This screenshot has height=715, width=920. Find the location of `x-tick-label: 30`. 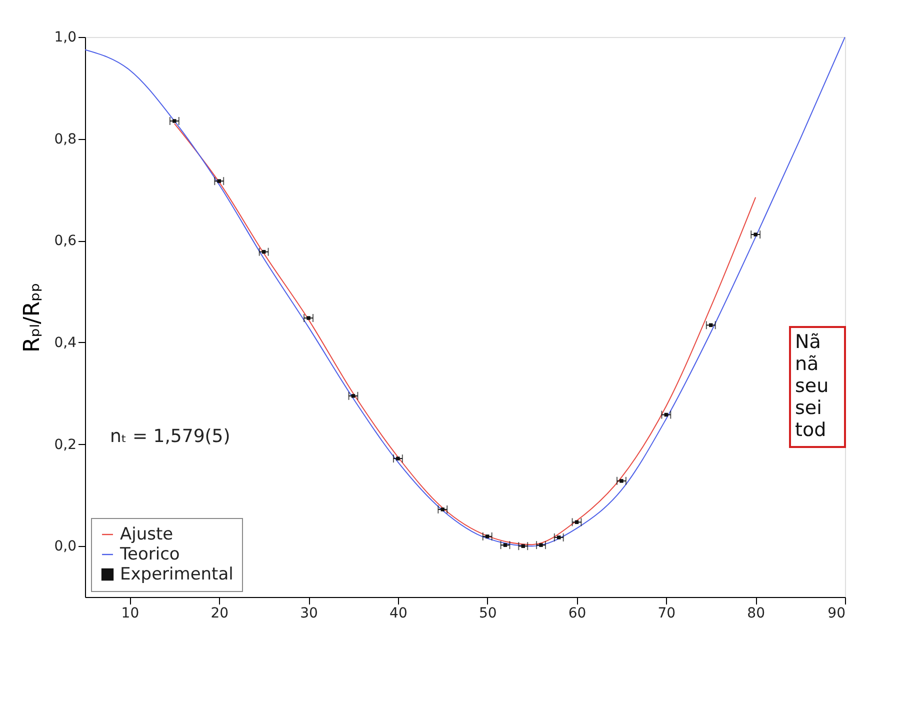

x-tick-label: 30 is located at coordinates (309, 614).